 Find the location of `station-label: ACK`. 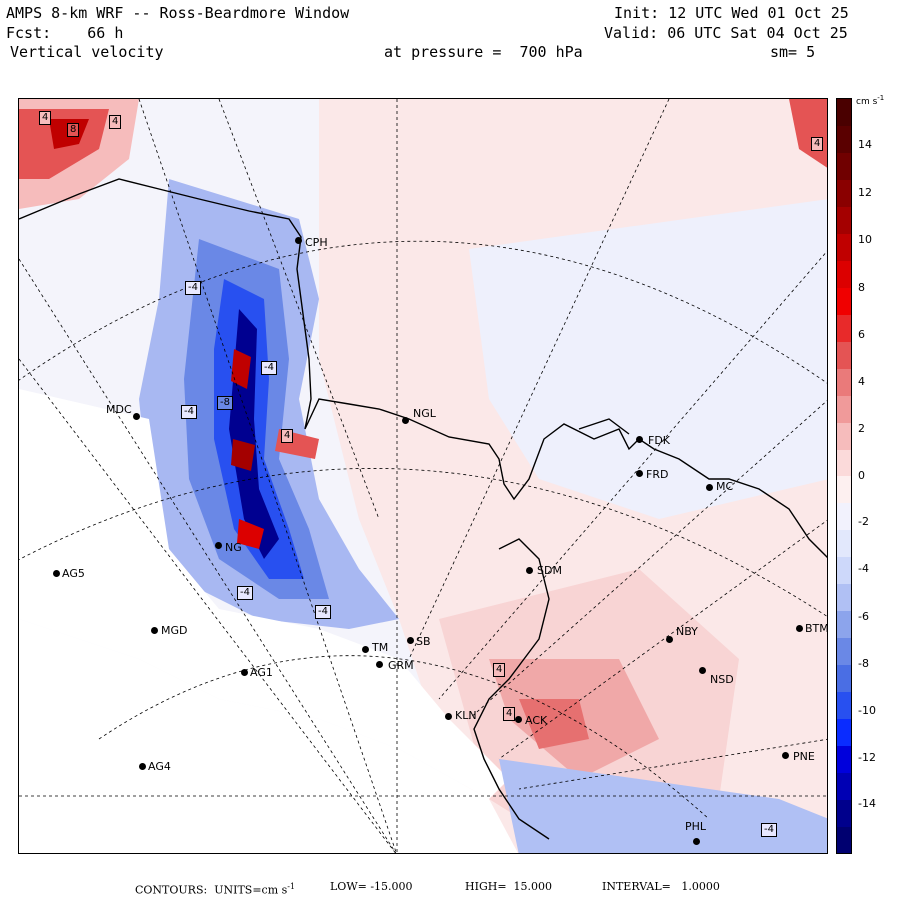

station-label: ACK is located at coordinates (536, 720).